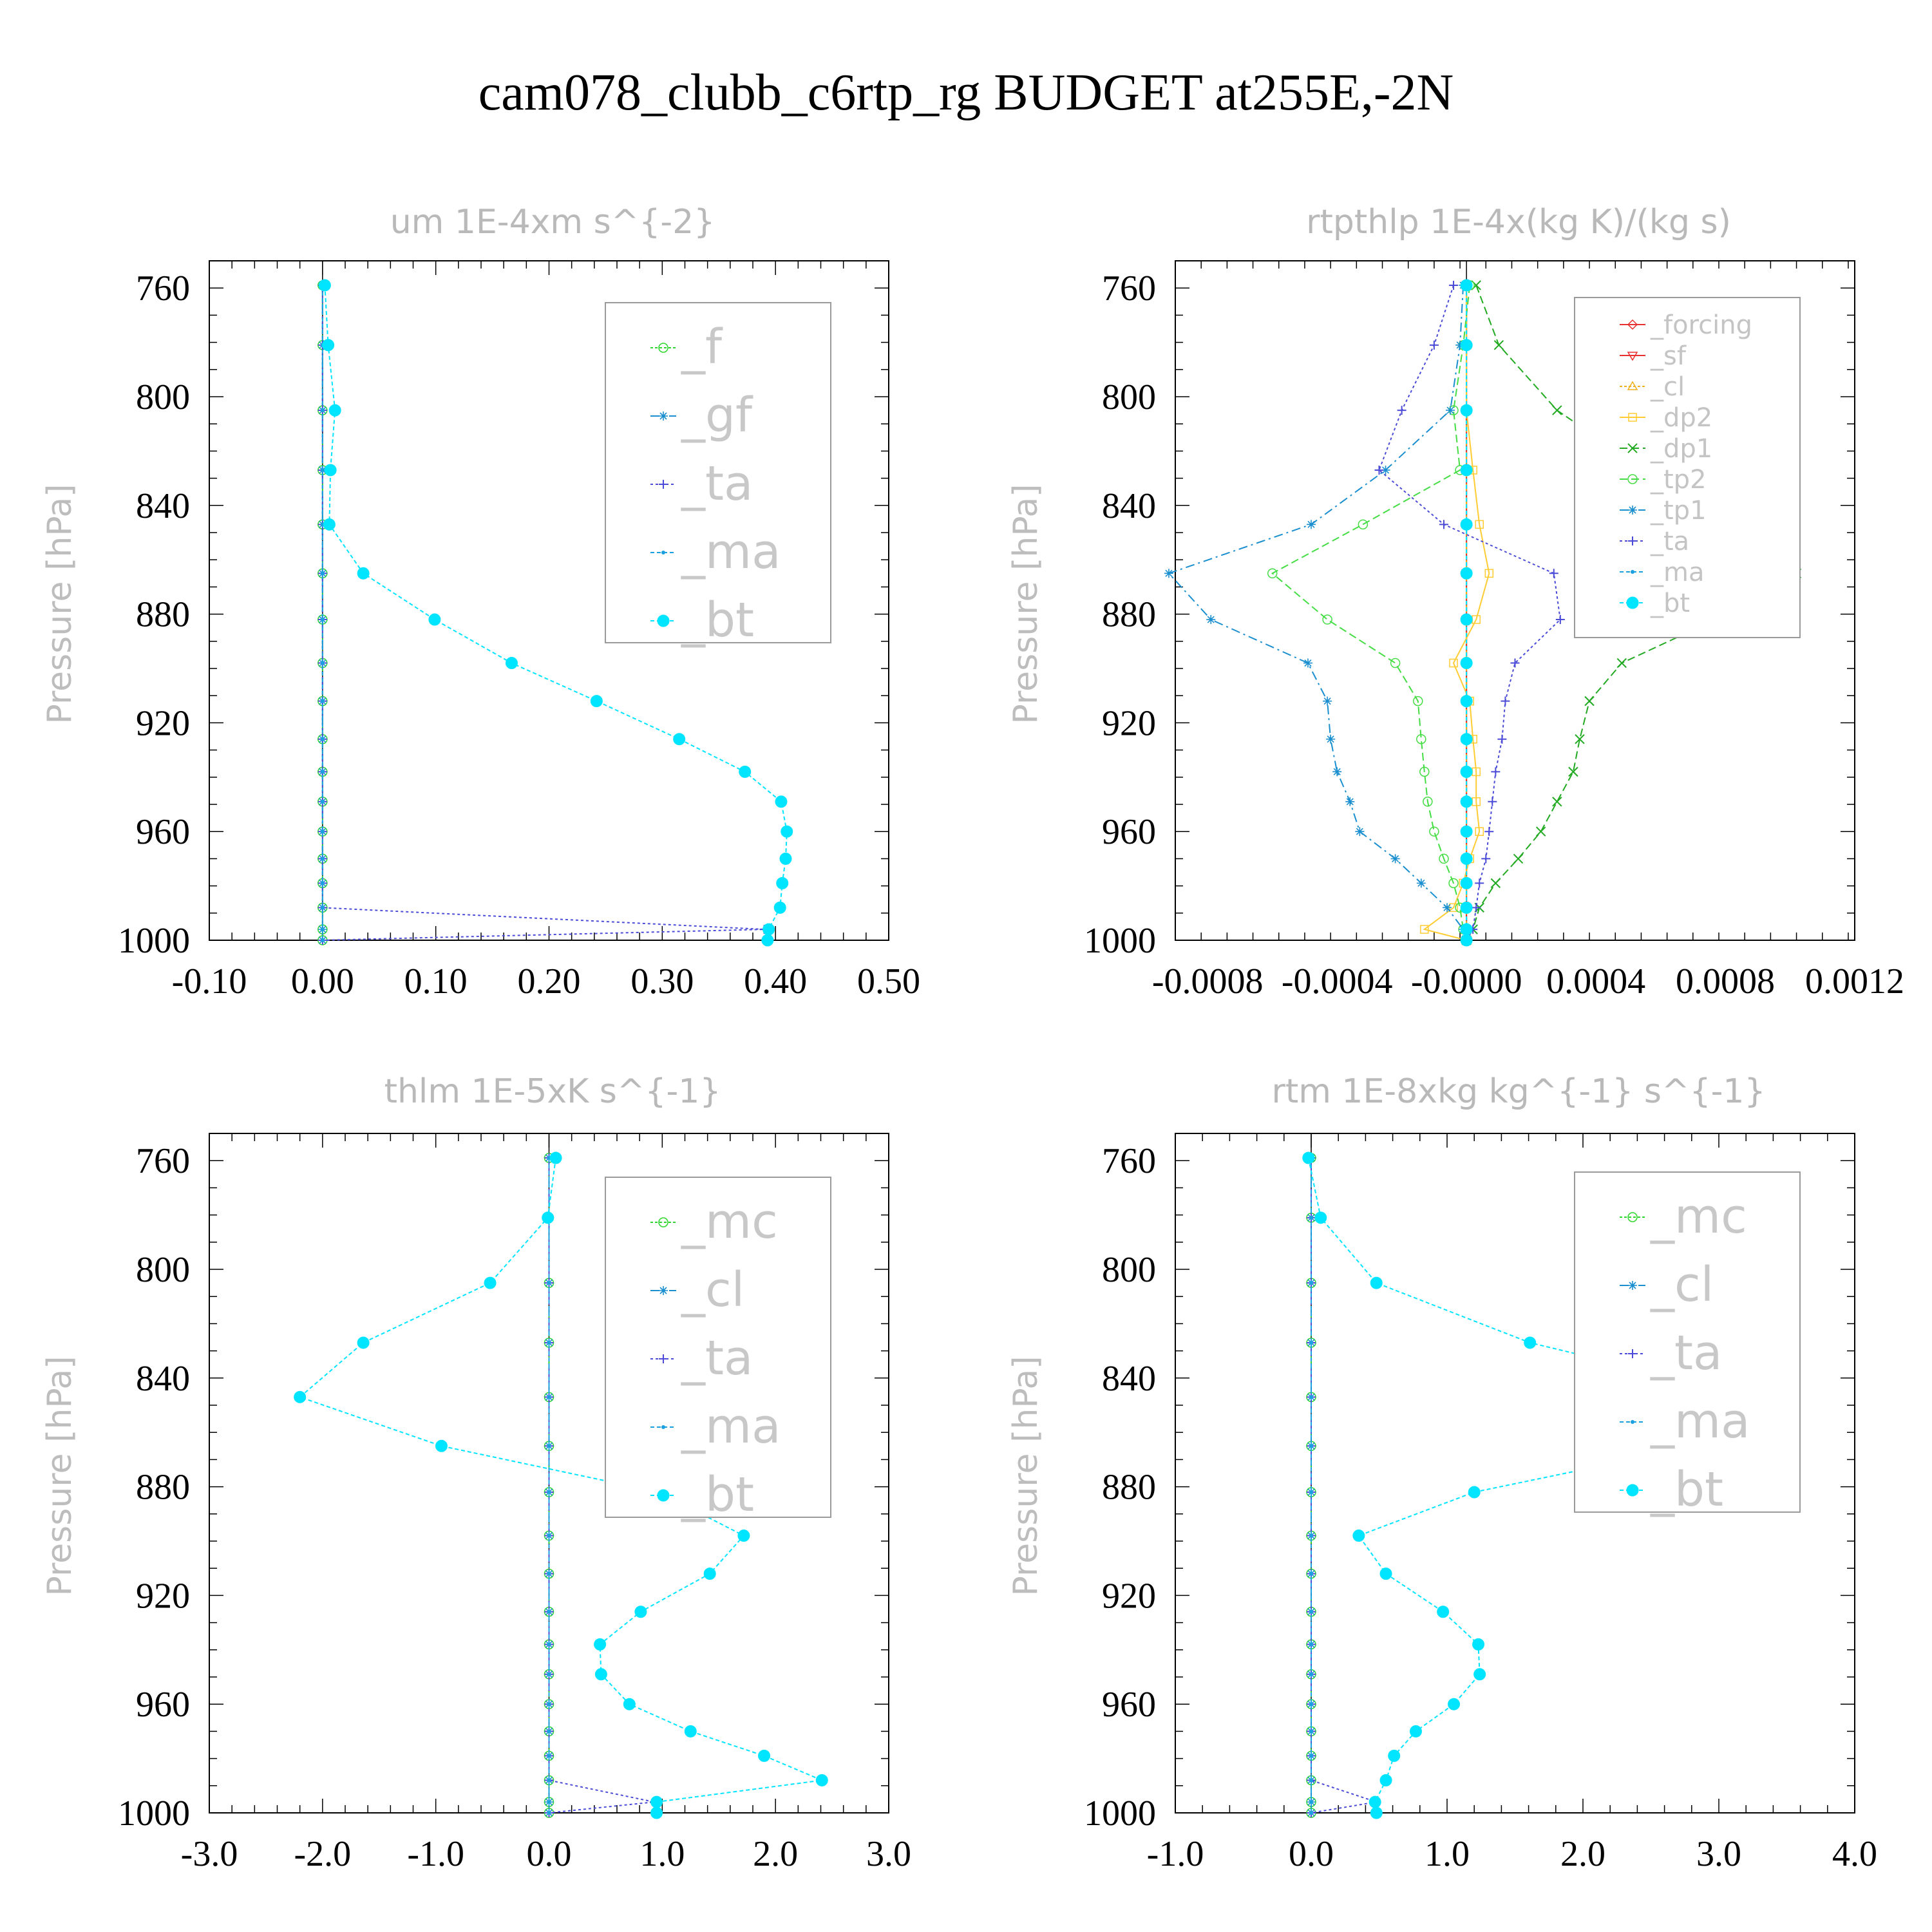  Describe the element at coordinates (163, 397) in the screenshot. I see `y-tick-label: 800` at that location.